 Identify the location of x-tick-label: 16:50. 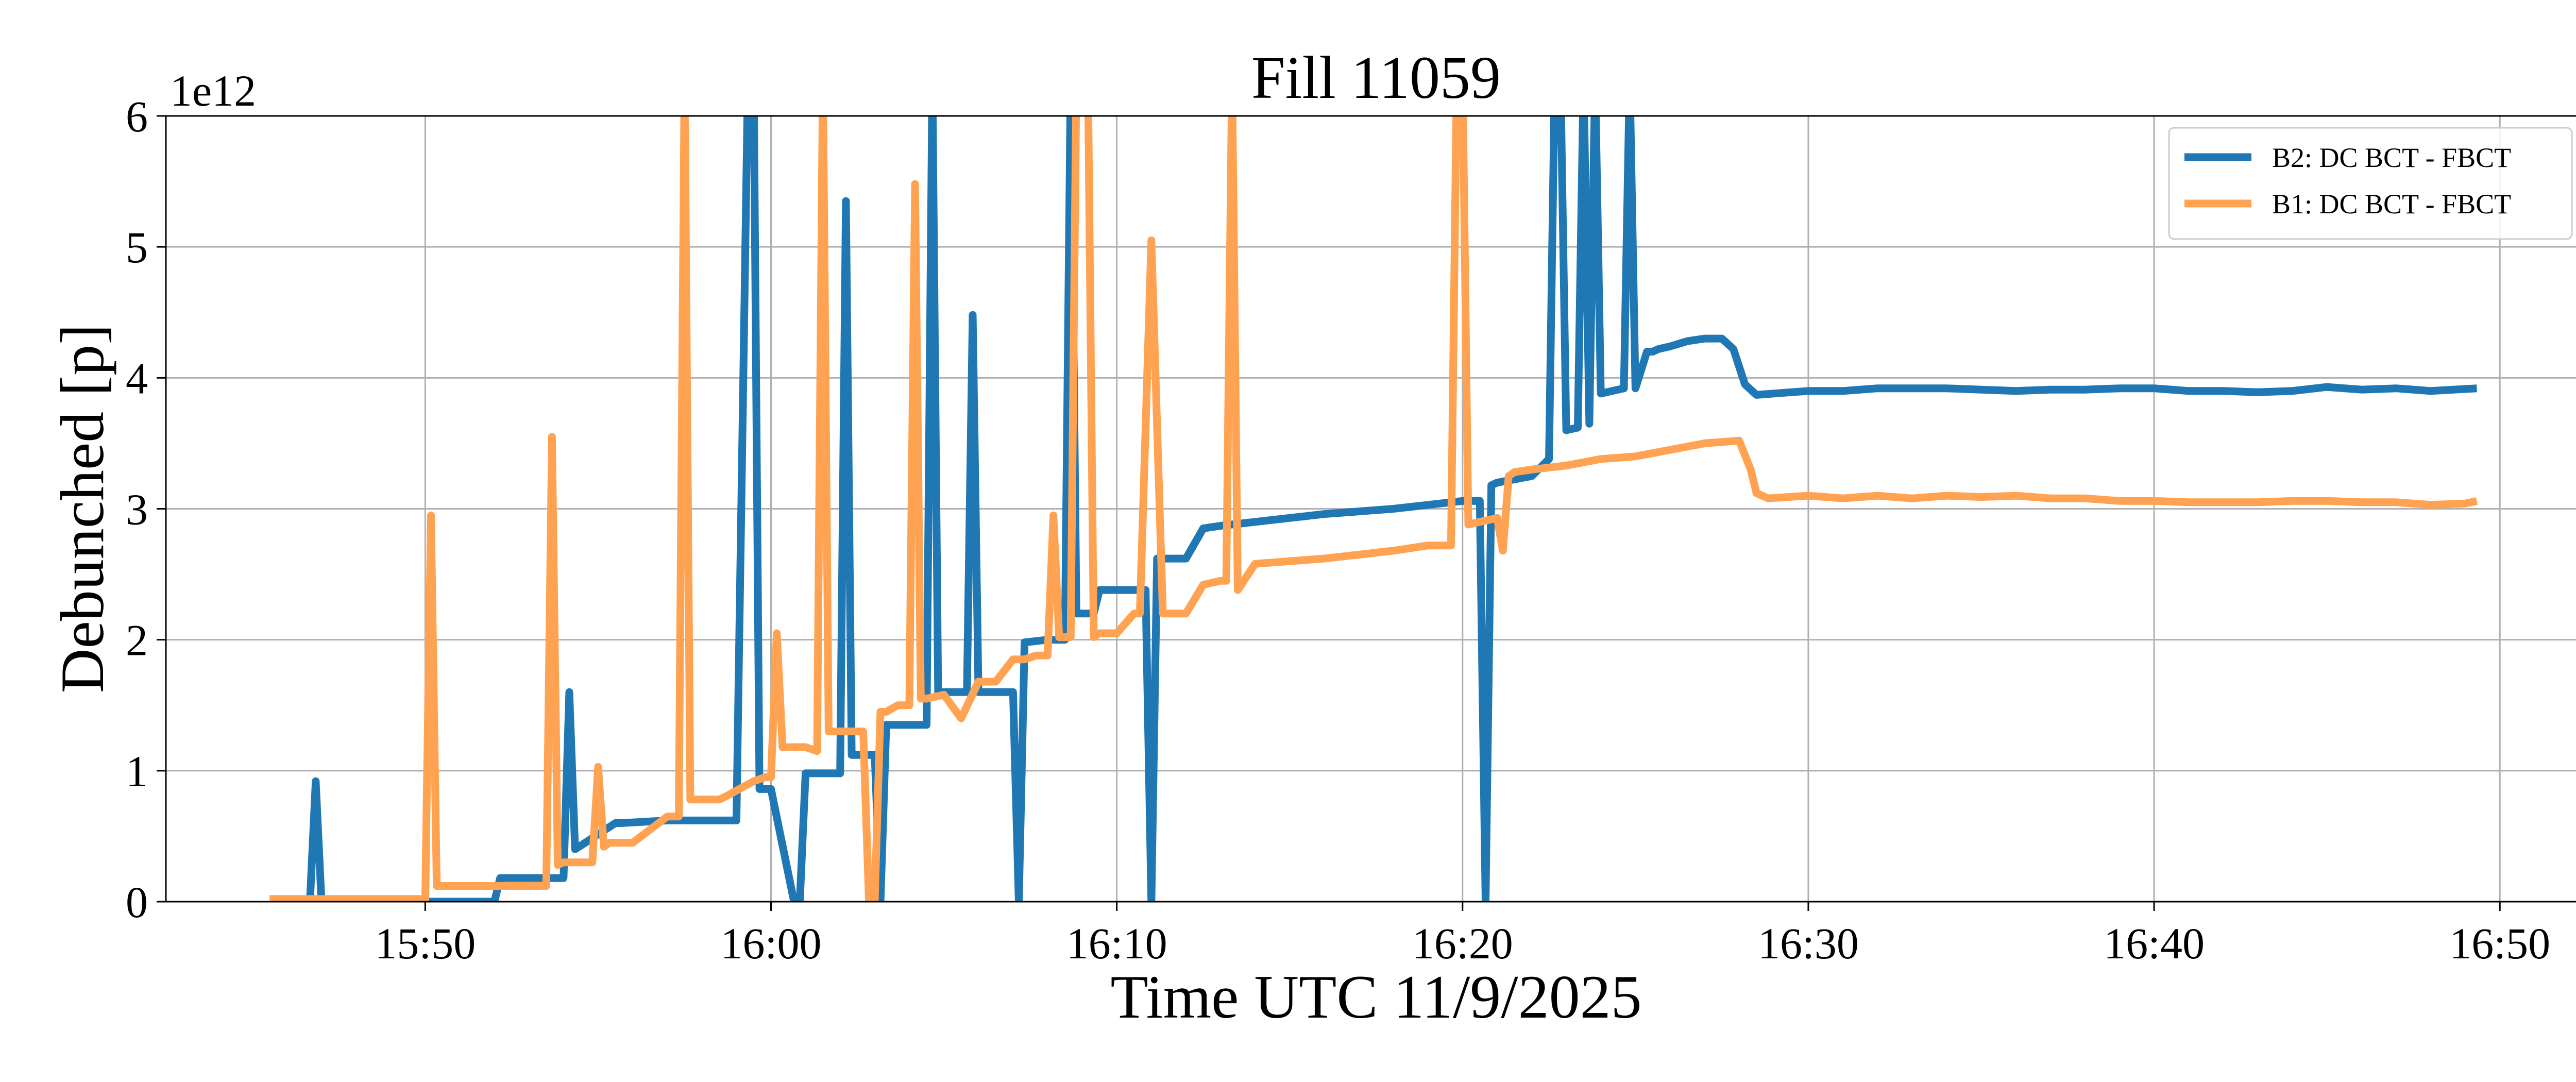
(2499, 943).